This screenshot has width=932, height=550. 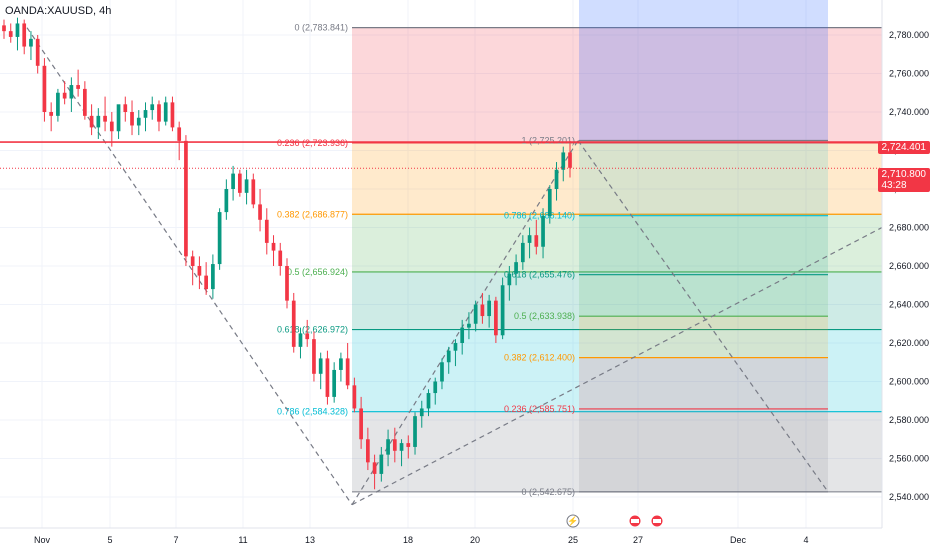 What do you see at coordinates (539, 275) in the screenshot?
I see `fib-level-label: 0.618 (2,655.476)` at bounding box center [539, 275].